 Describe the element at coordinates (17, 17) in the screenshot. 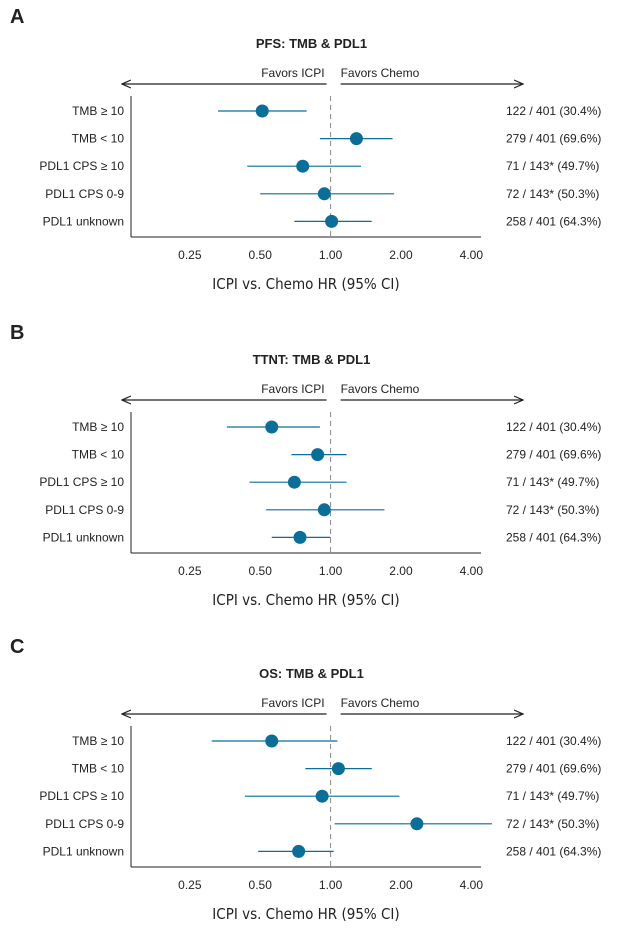

I see `panel-letter: A` at that location.